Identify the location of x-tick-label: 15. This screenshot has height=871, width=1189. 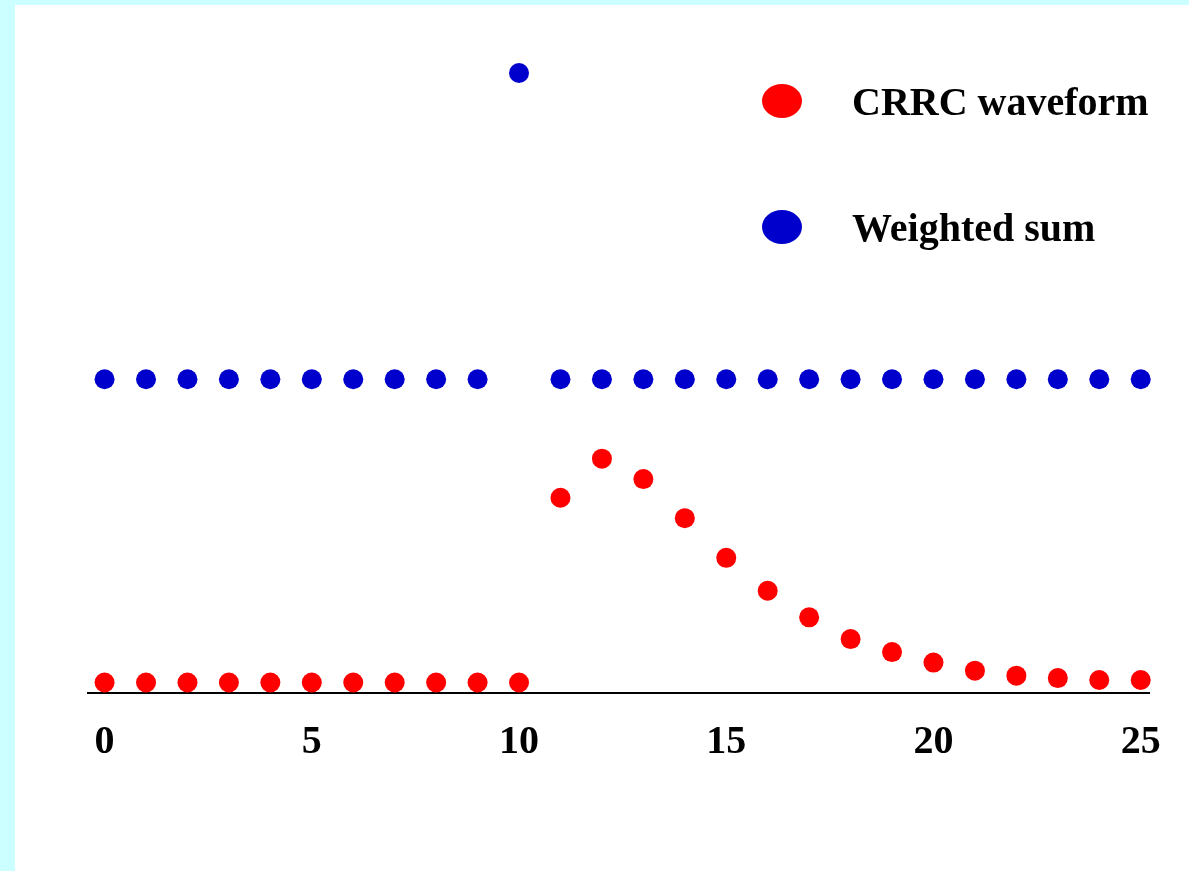
(726, 740).